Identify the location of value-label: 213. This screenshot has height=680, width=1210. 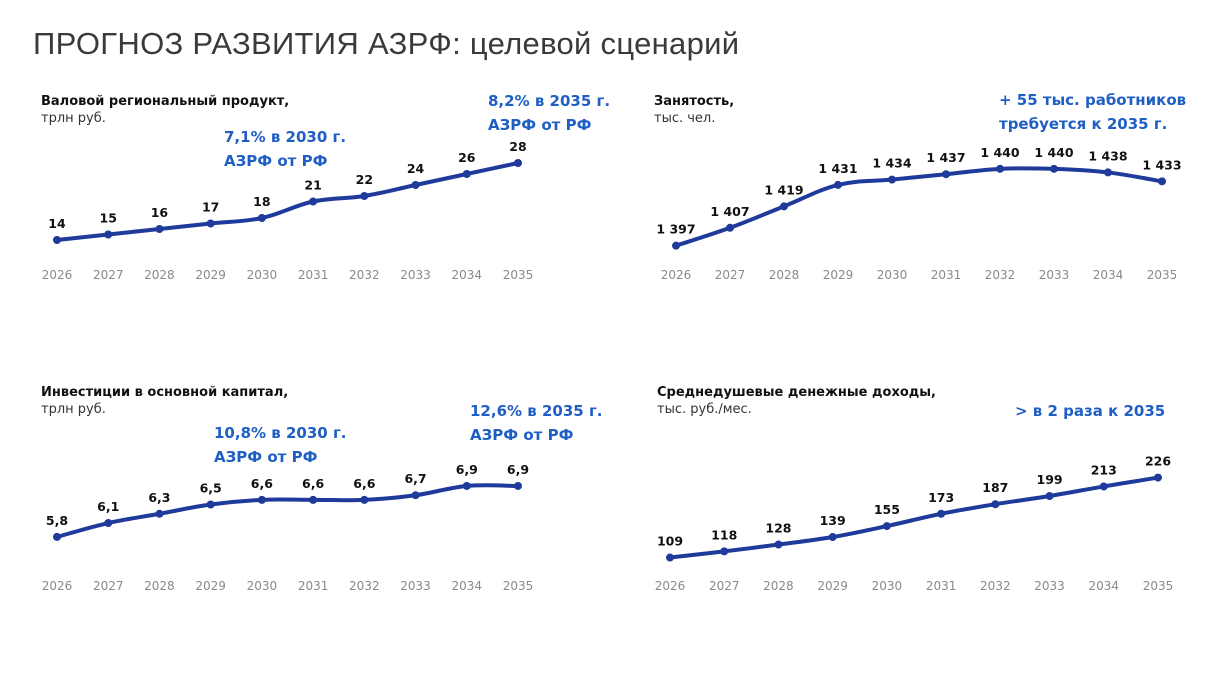
(1104, 469).